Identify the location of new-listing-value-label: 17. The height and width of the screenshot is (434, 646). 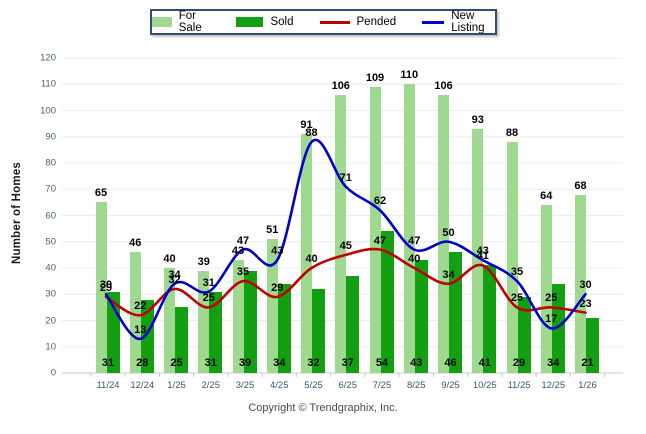
(551, 319).